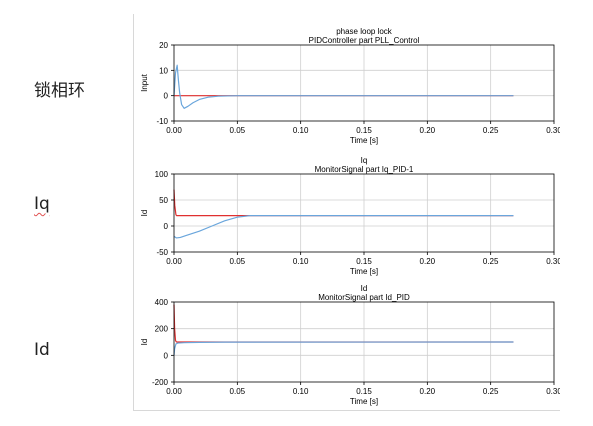 This screenshot has width=593, height=426. What do you see at coordinates (162, 252) in the screenshot?
I see `y-tick-label: -50` at bounding box center [162, 252].